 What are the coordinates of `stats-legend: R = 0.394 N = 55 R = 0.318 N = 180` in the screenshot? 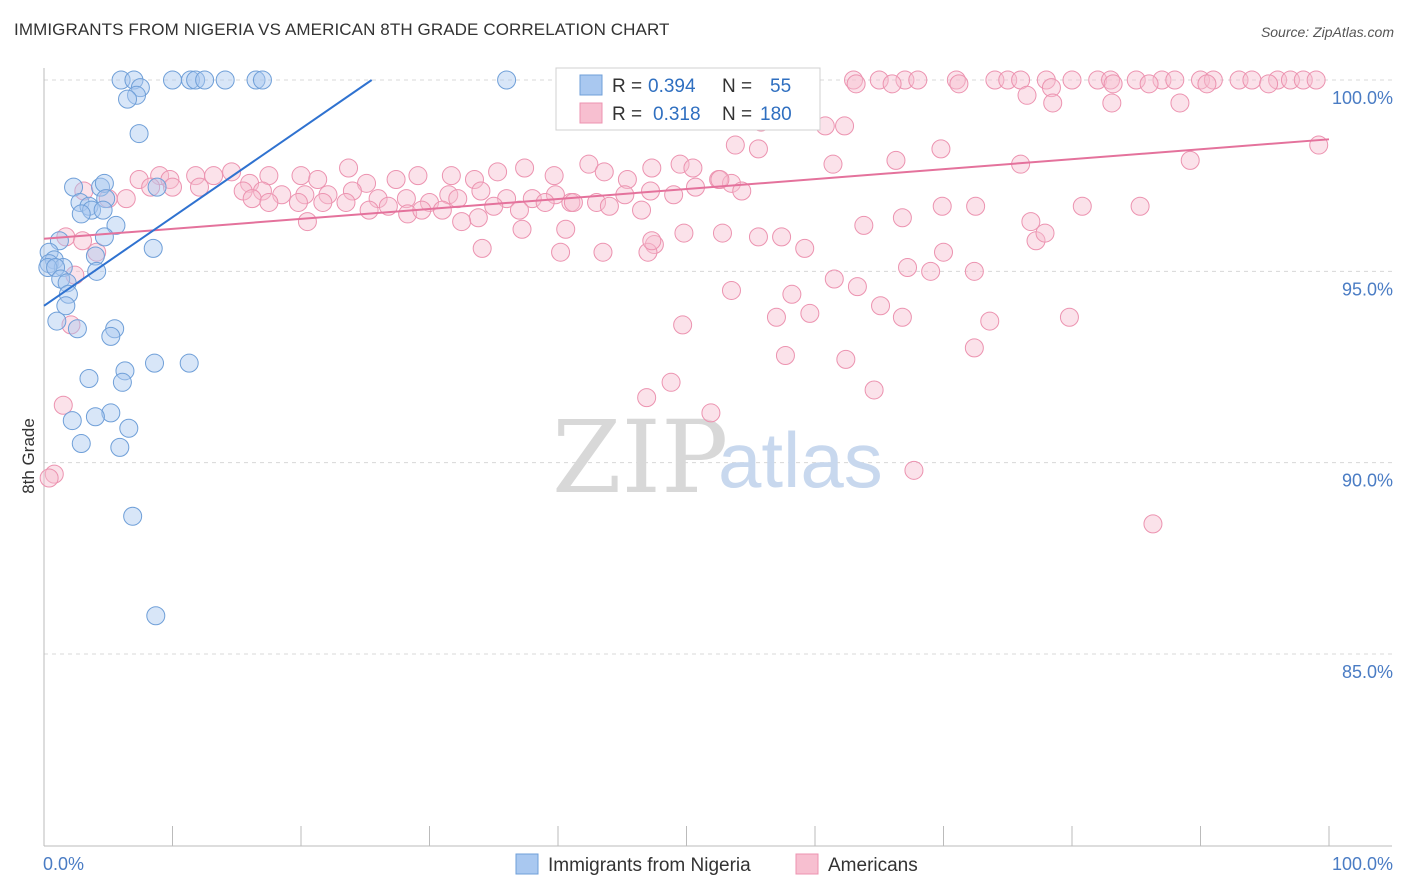 It's located at (688, 99).